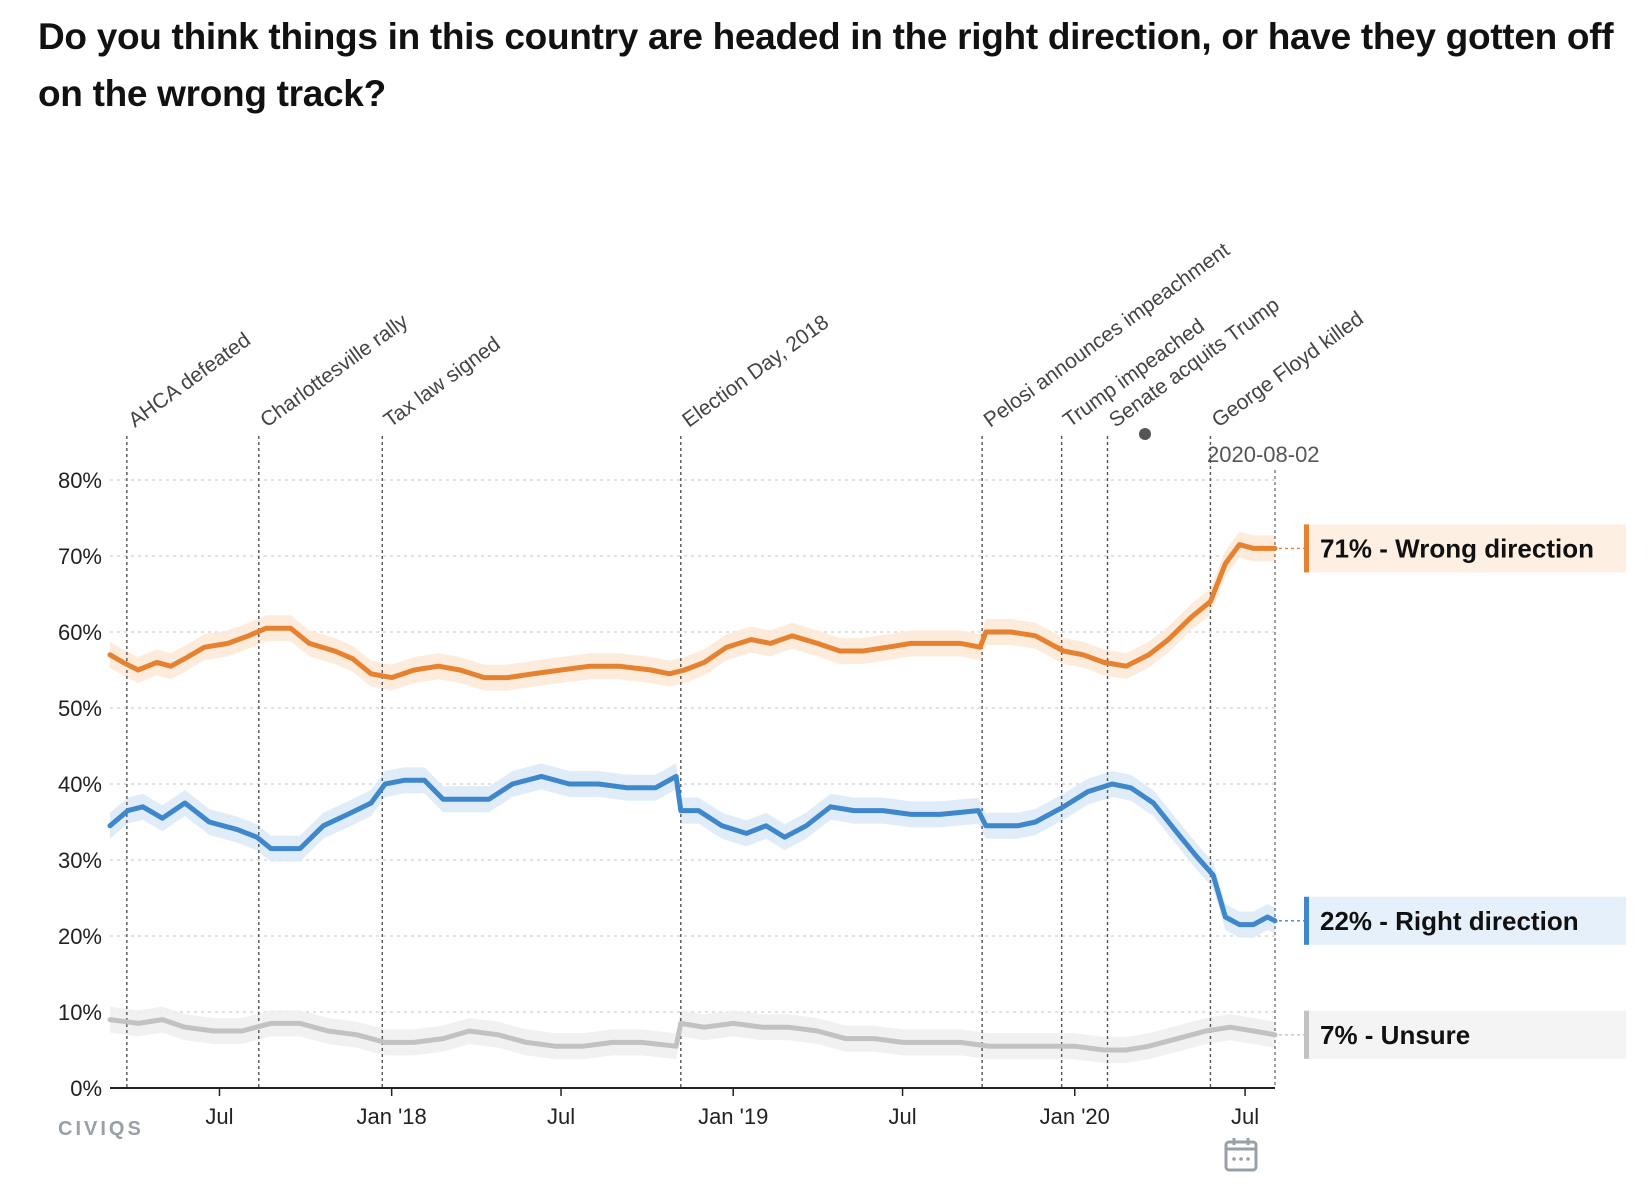  What do you see at coordinates (86, 1088) in the screenshot?
I see `y-tick-label: 0%` at bounding box center [86, 1088].